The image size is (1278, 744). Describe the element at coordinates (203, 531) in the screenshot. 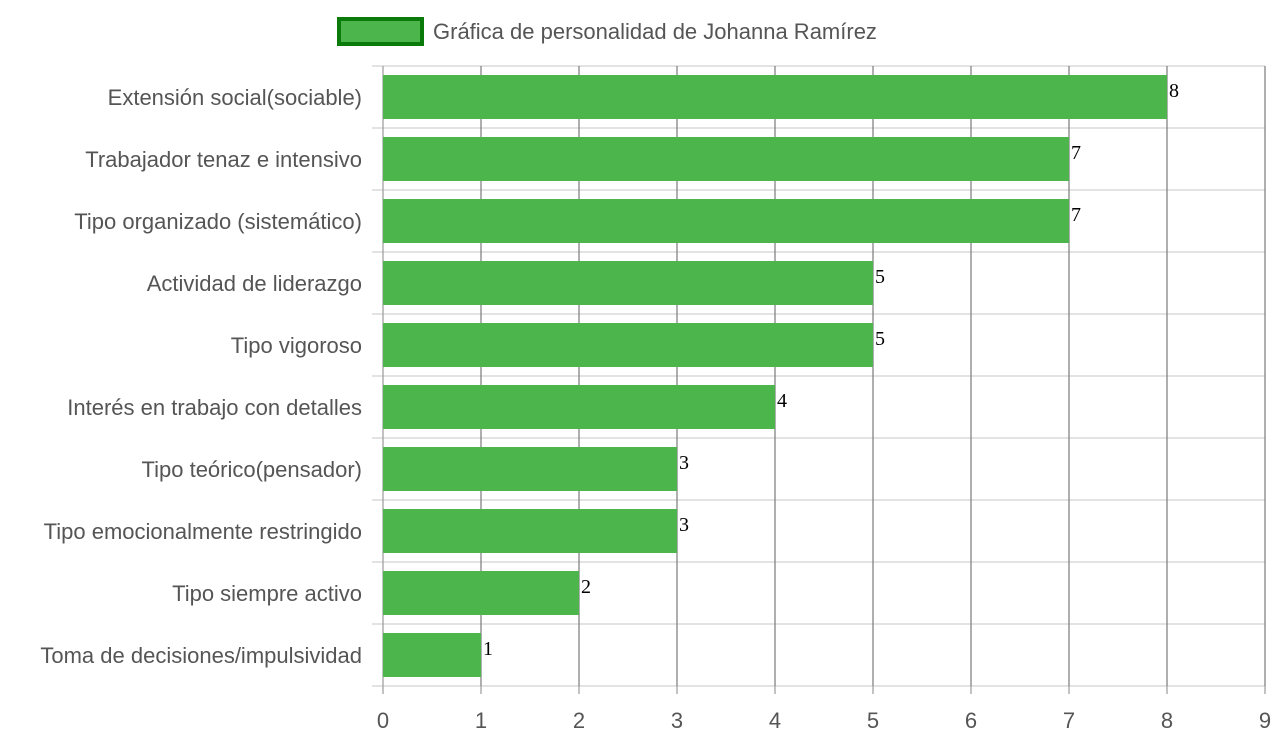

I see `category-label: Tipo emocionalmente restringido` at that location.